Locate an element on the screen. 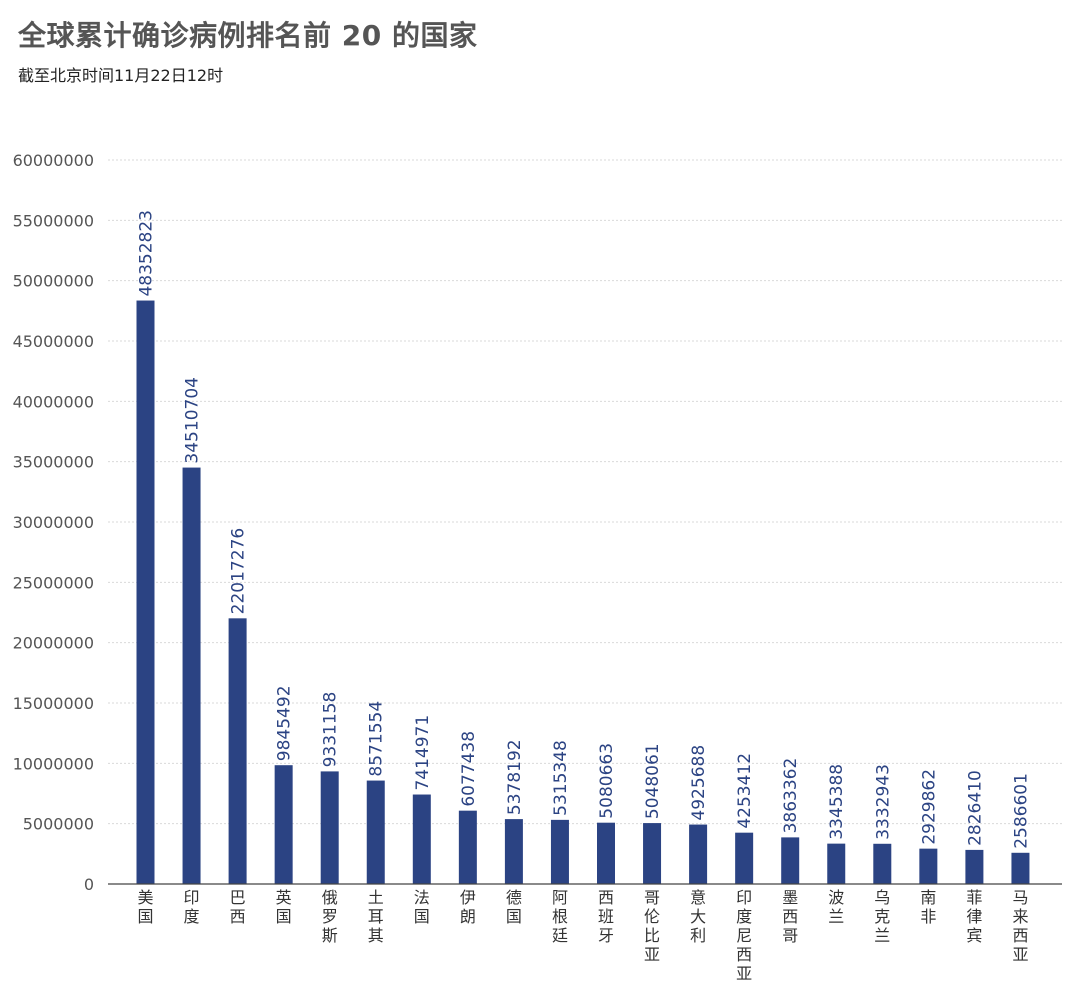 The height and width of the screenshot is (990, 1080). category-label: 俄罗斯 is located at coordinates (330, 916).